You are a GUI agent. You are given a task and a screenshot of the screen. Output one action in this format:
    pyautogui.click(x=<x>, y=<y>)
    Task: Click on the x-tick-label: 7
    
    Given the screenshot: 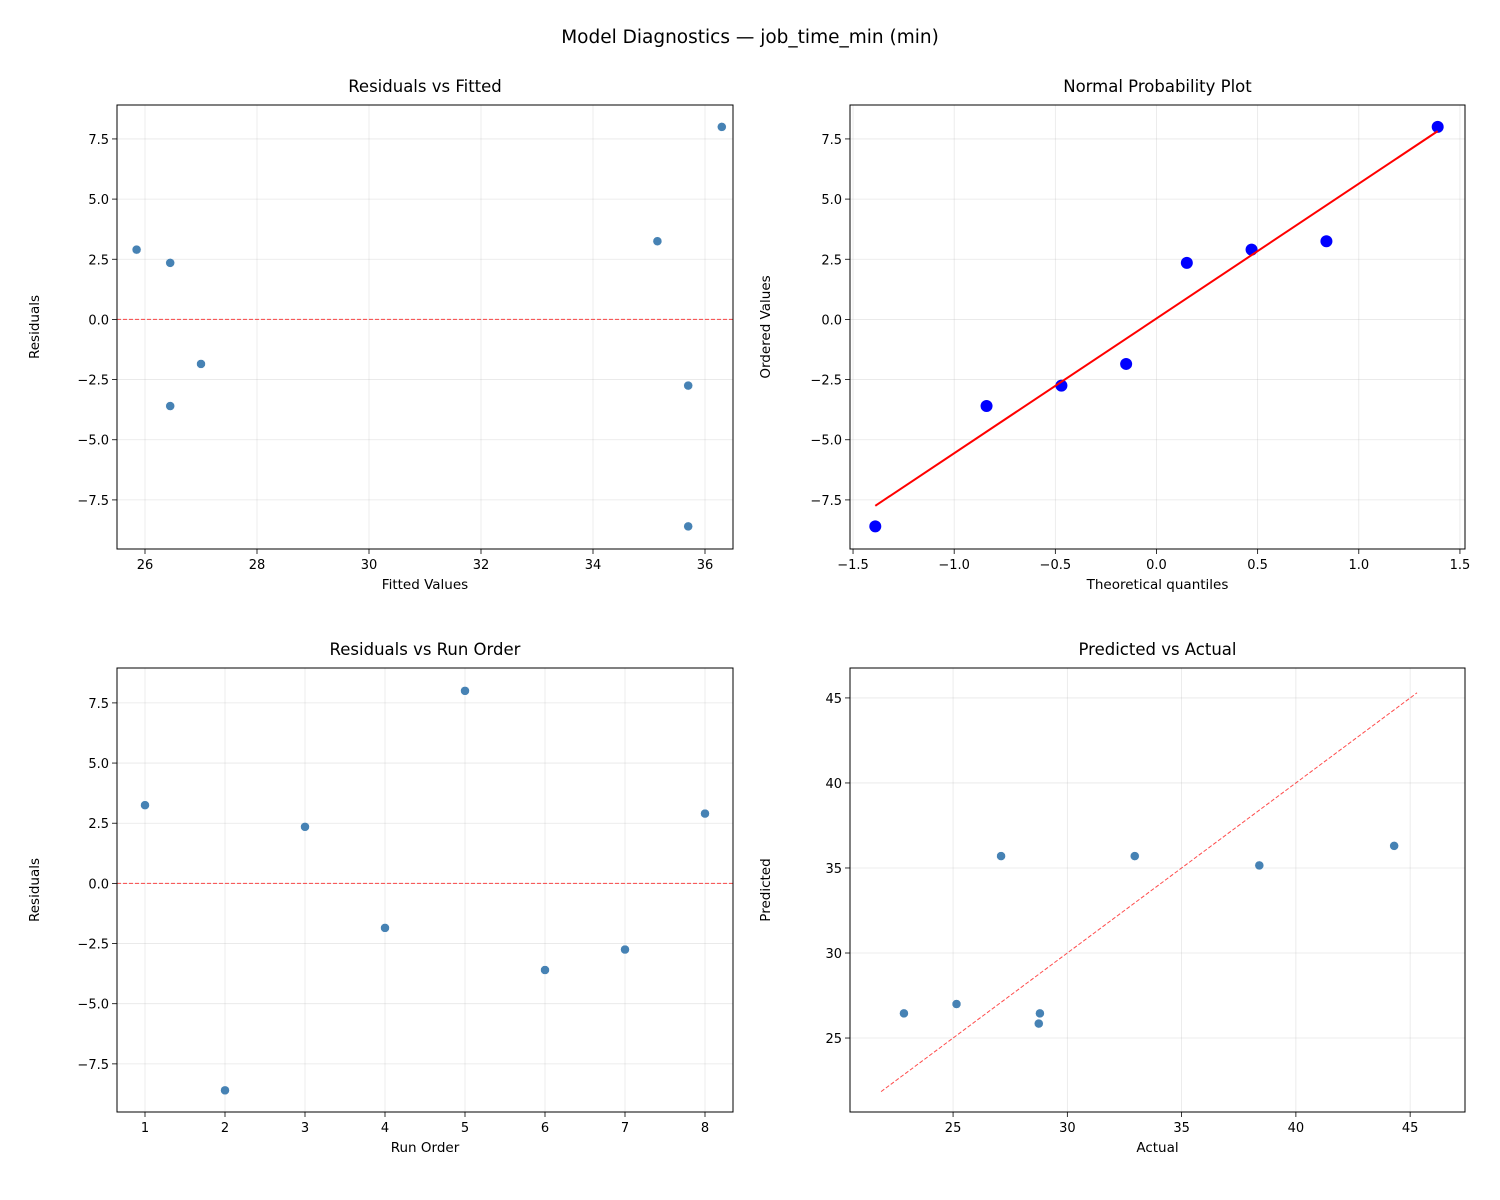 What is the action you would take?
    pyautogui.click(x=625, y=1128)
    